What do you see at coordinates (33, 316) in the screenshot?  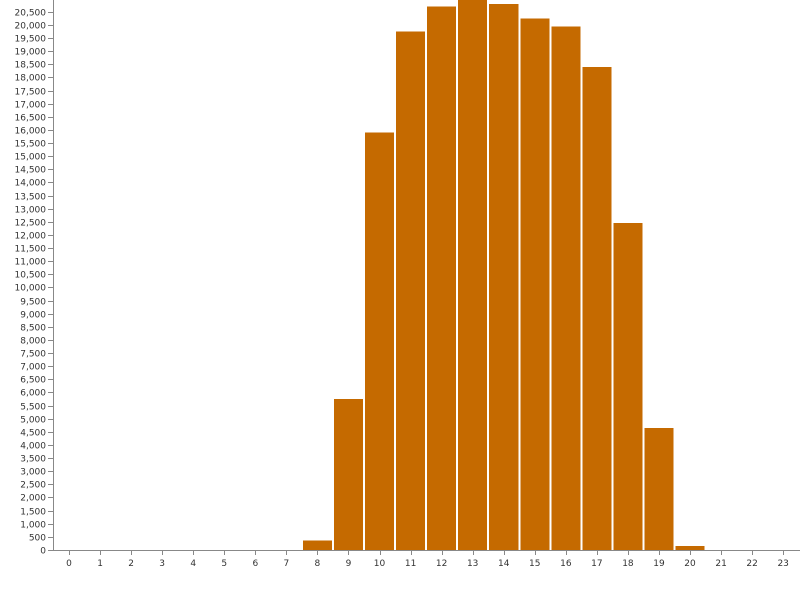 I see `y-tick-label: 9,000` at bounding box center [33, 316].